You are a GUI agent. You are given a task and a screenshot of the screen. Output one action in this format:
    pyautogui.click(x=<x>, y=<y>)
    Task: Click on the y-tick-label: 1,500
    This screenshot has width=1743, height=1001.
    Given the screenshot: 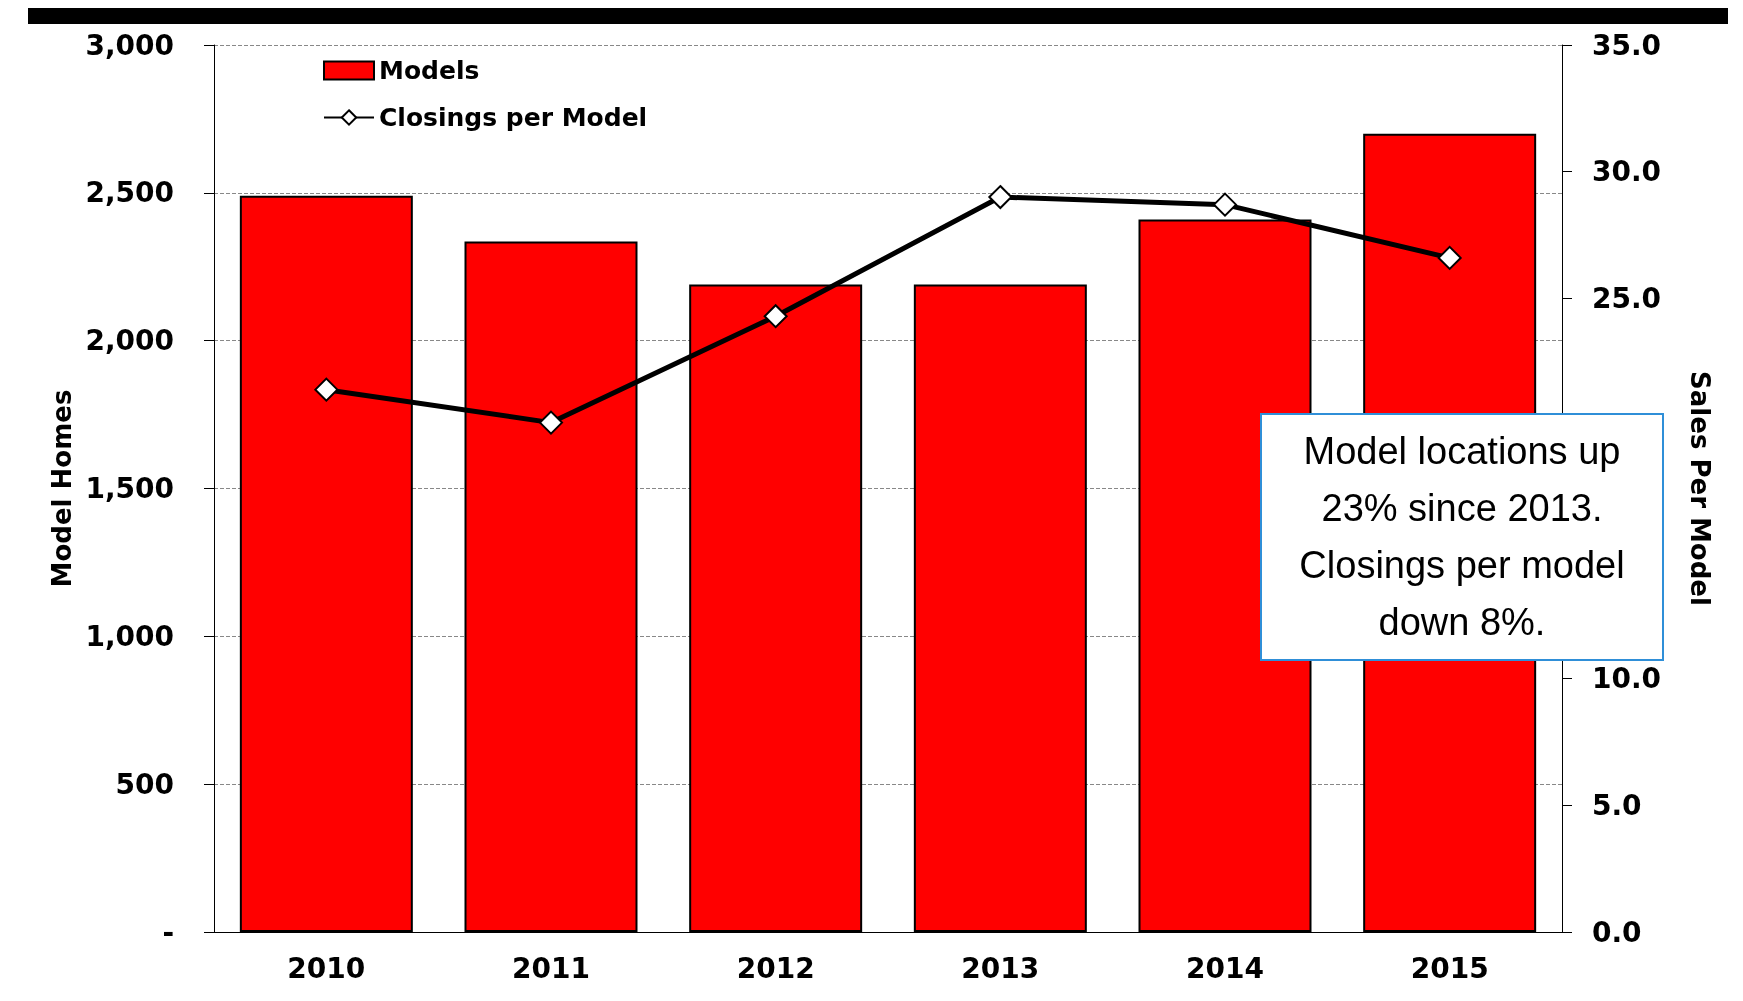 What is the action you would take?
    pyautogui.click(x=129, y=488)
    